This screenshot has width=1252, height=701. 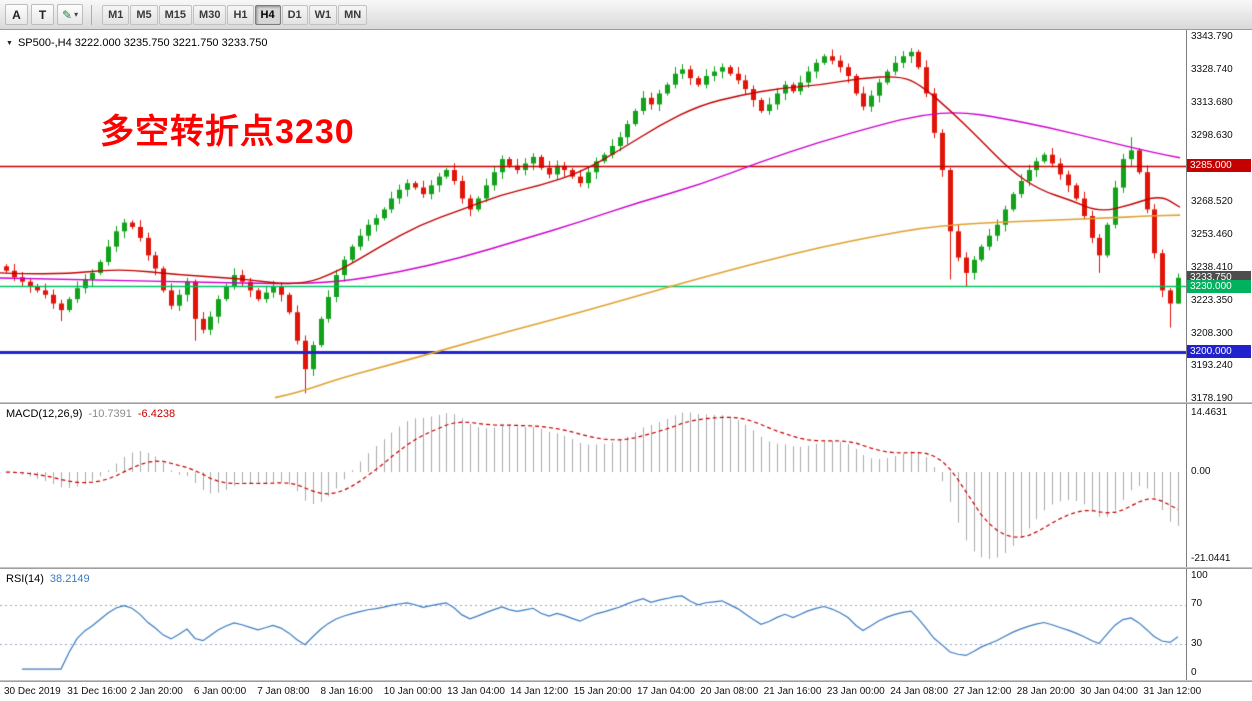 I want to click on timeframe-button-d1: D1, so click(x=294, y=14).